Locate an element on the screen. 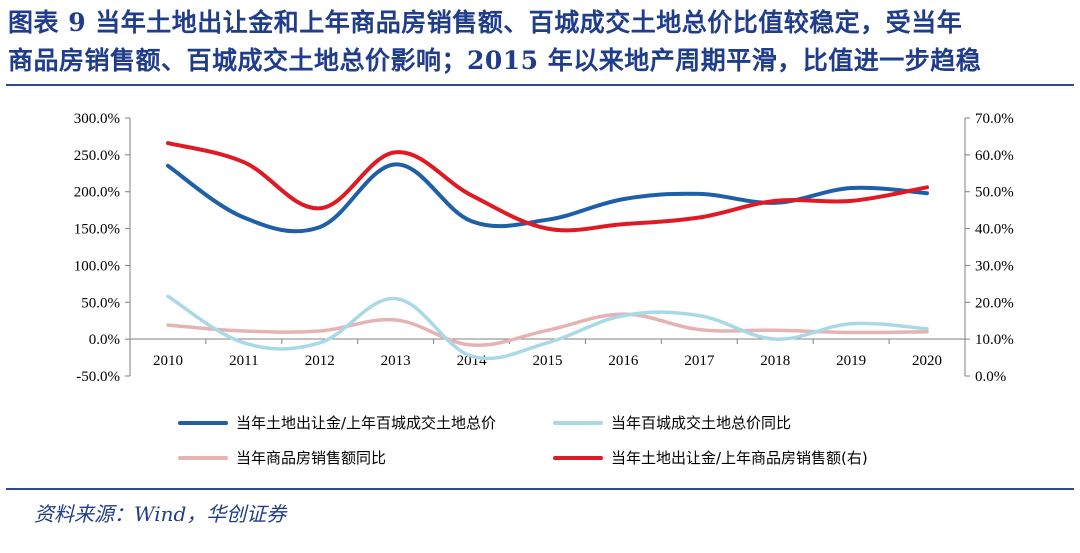  x-axis-tick-label: 2015 is located at coordinates (548, 361).